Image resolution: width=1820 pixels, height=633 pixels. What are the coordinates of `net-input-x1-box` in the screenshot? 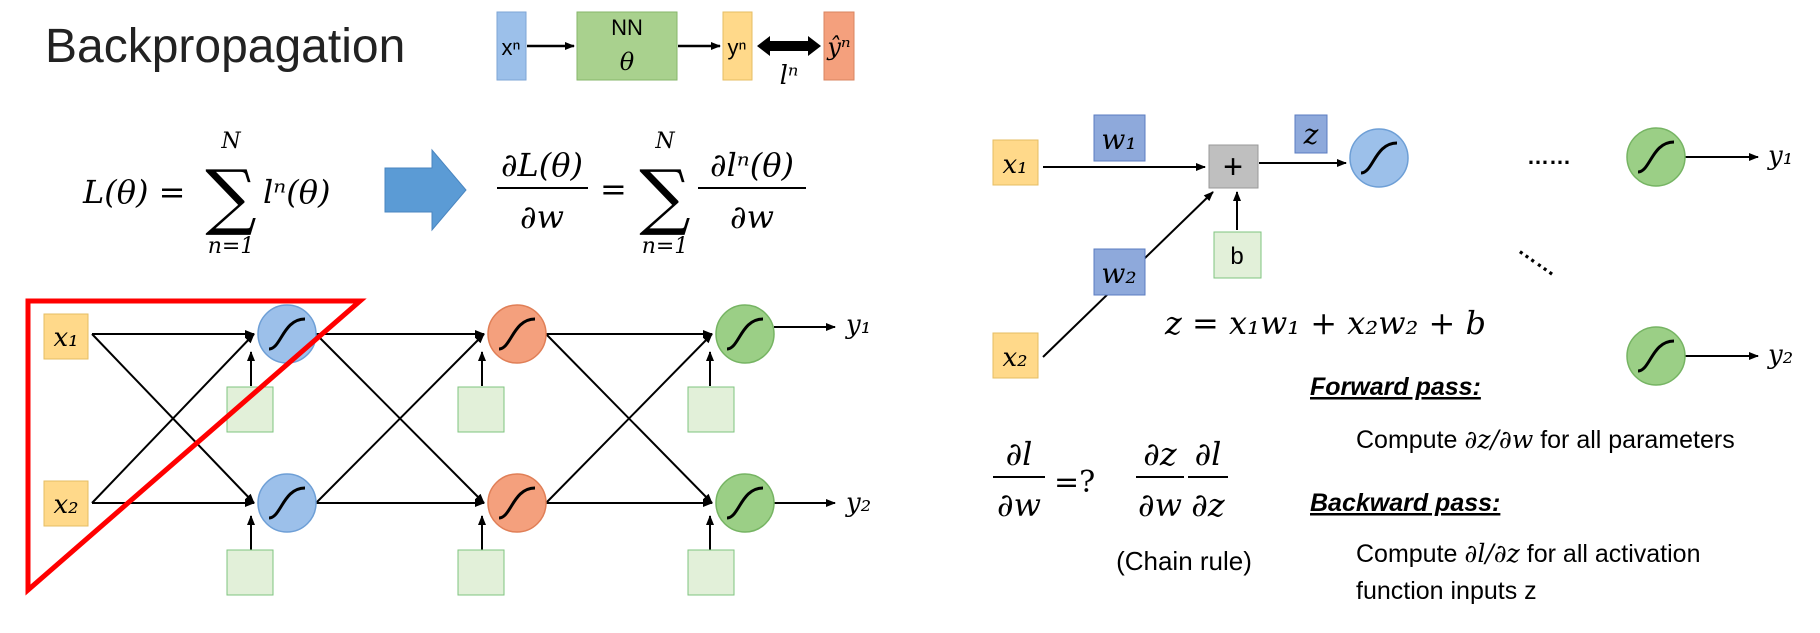 It's located at (66, 336).